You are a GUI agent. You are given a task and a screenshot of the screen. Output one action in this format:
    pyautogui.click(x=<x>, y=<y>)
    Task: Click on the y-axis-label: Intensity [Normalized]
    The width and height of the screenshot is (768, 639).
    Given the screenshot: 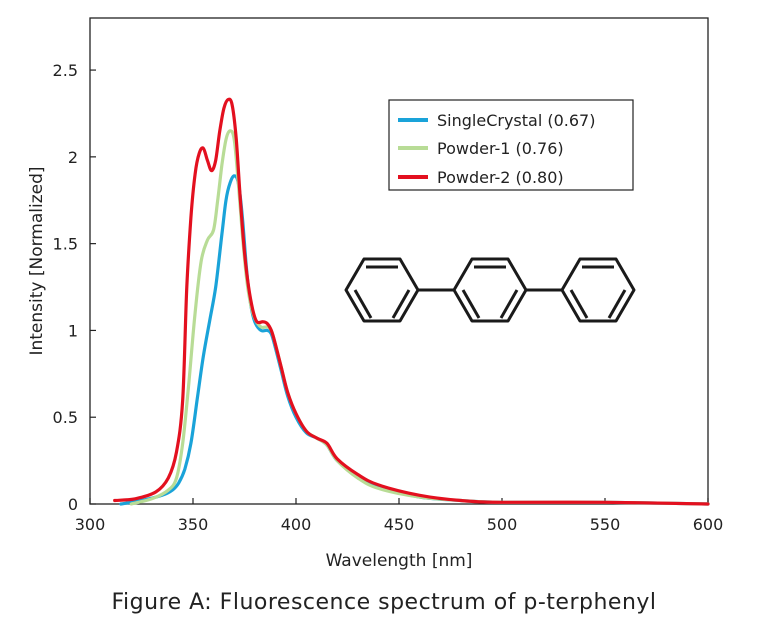 What is the action you would take?
    pyautogui.click(x=37, y=260)
    